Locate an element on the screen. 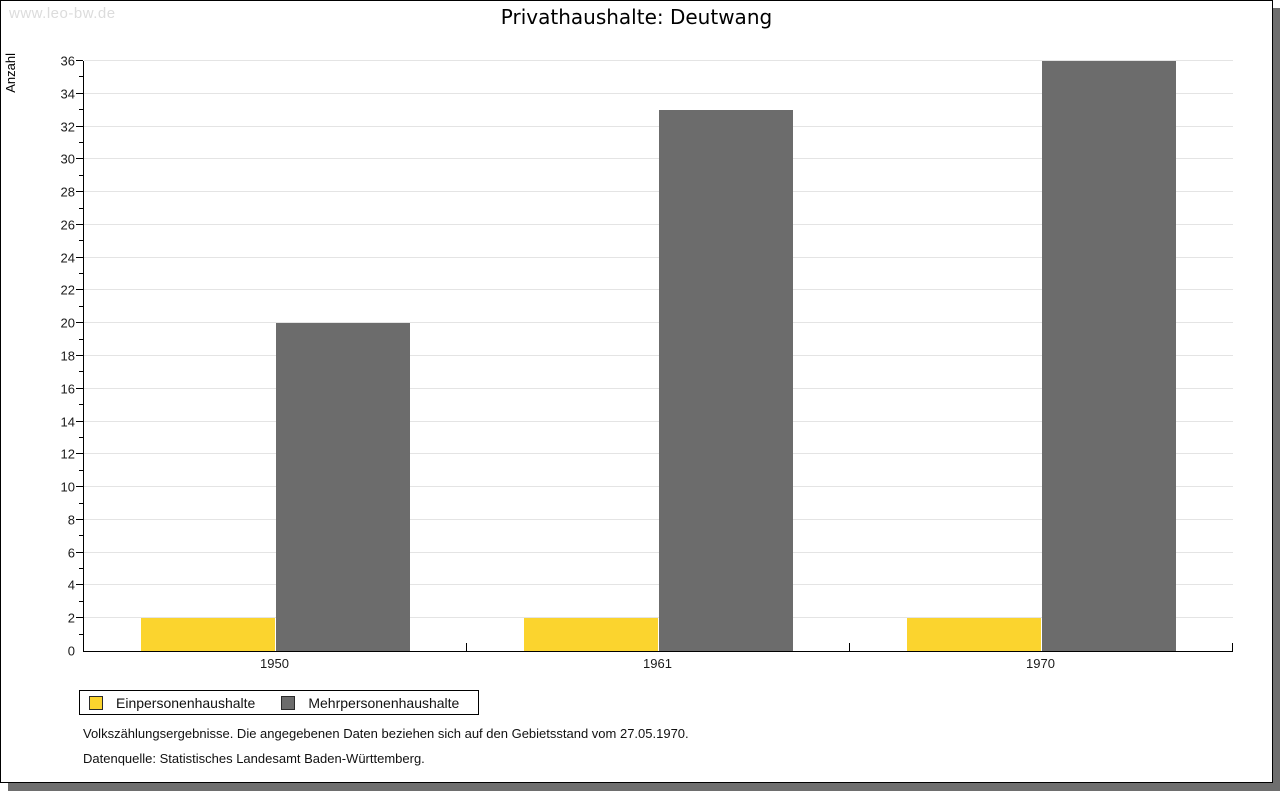  bar-einpersonenhaushalte-1970 is located at coordinates (974, 634).